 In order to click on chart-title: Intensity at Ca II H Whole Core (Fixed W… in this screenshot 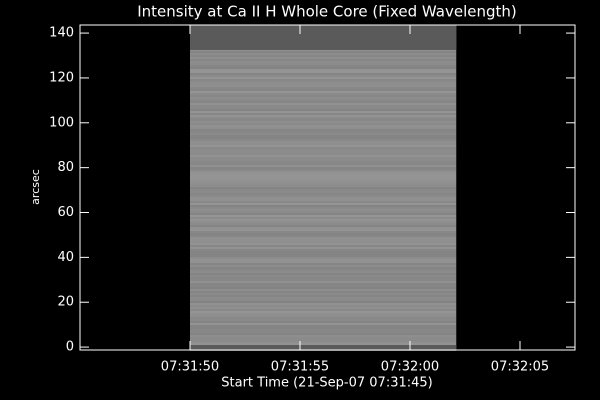, I will do `click(326, 12)`.